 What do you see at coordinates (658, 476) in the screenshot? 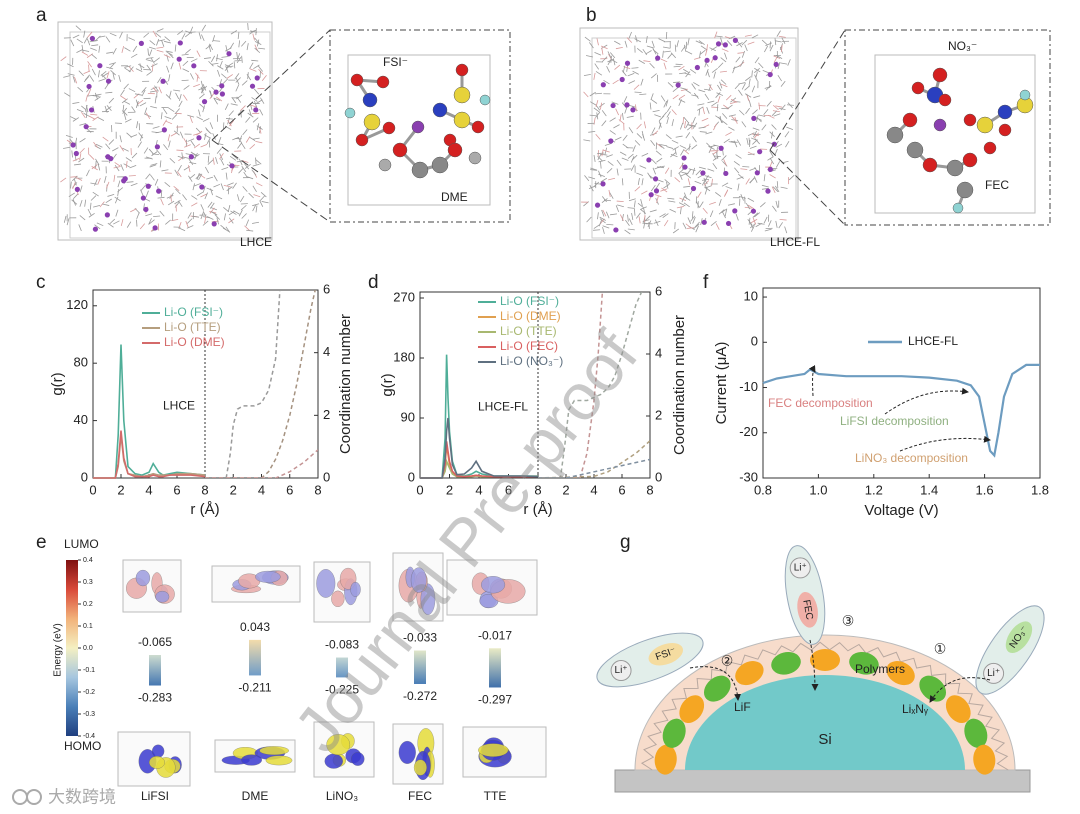
I see `y2-tick-label: 0` at bounding box center [658, 476].